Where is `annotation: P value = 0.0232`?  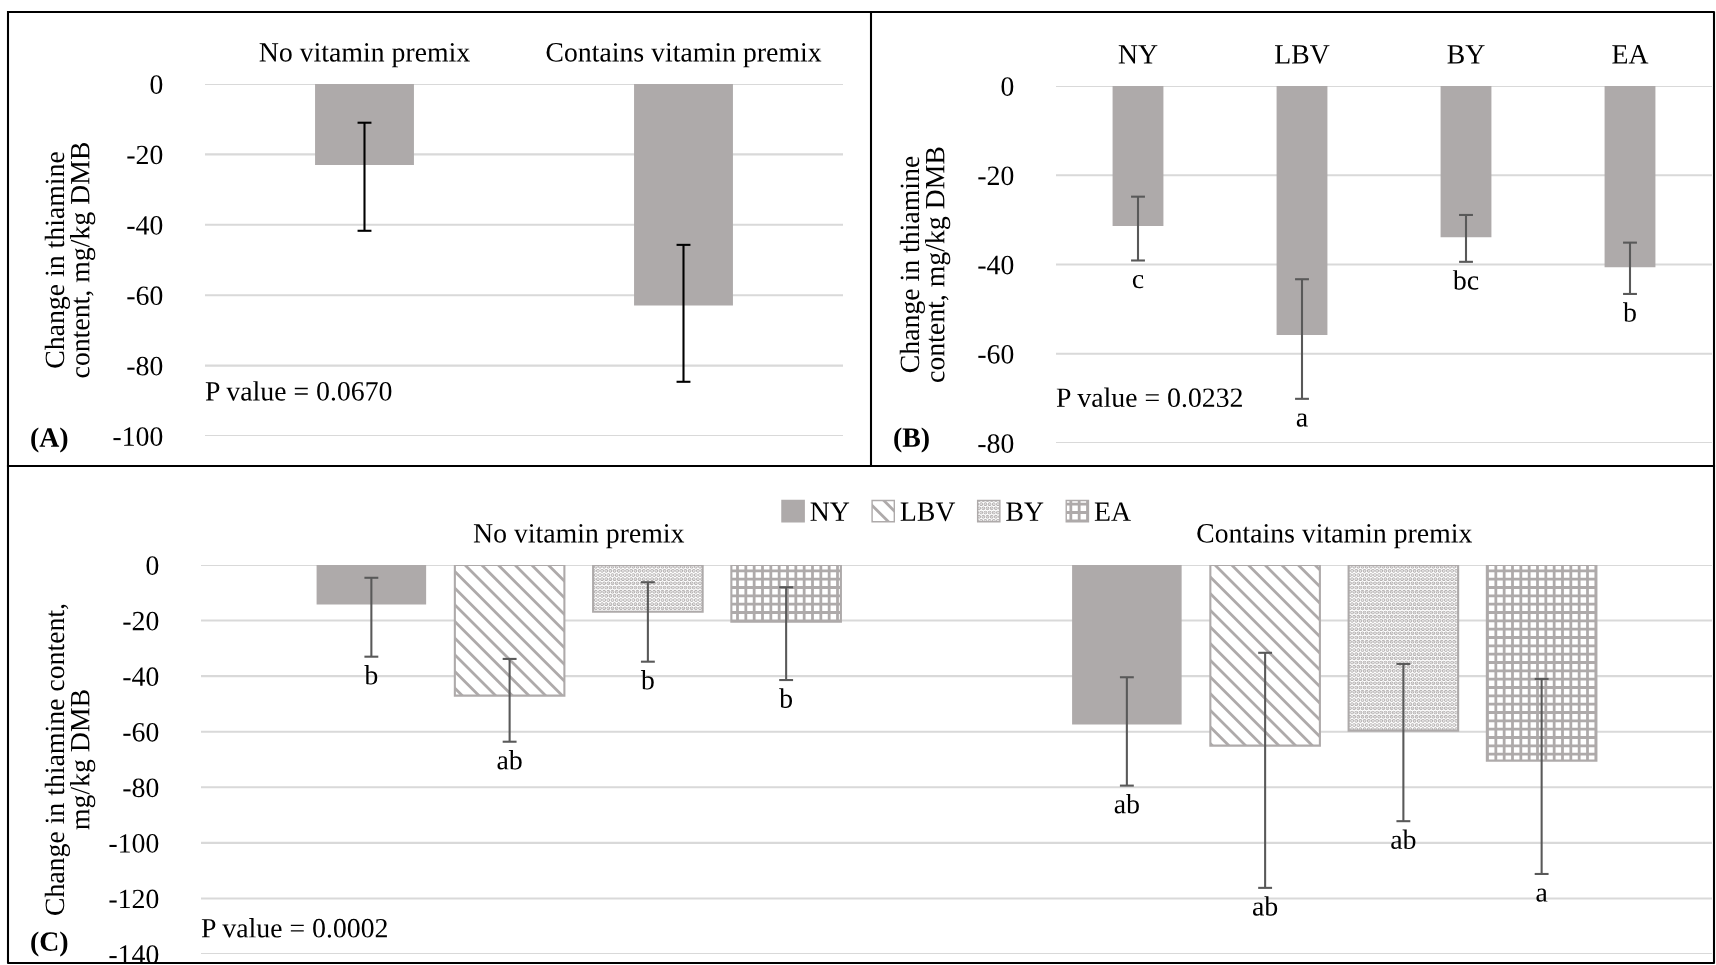
annotation: P value = 0.0232 is located at coordinates (1149, 397).